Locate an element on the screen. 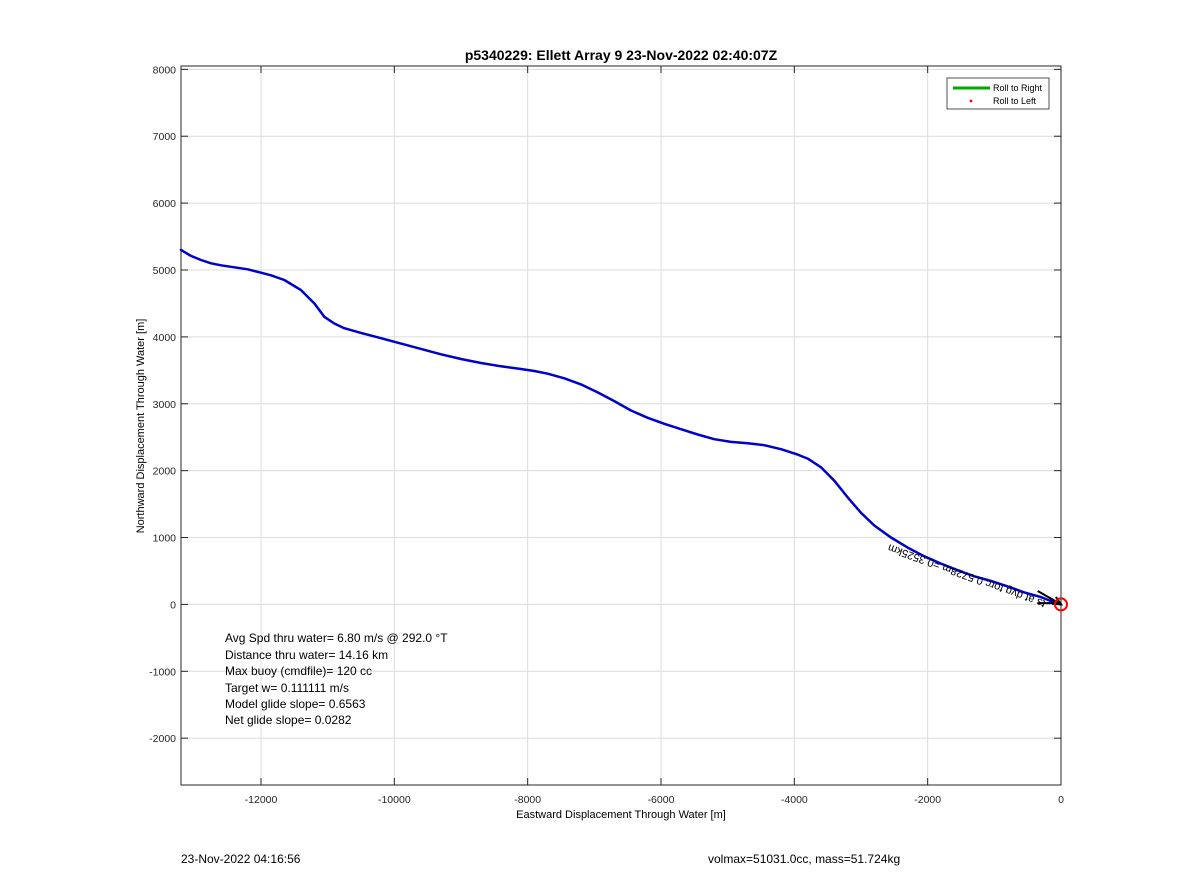 This screenshot has width=1200, height=885. x-tick-label: -2000 is located at coordinates (927, 800).